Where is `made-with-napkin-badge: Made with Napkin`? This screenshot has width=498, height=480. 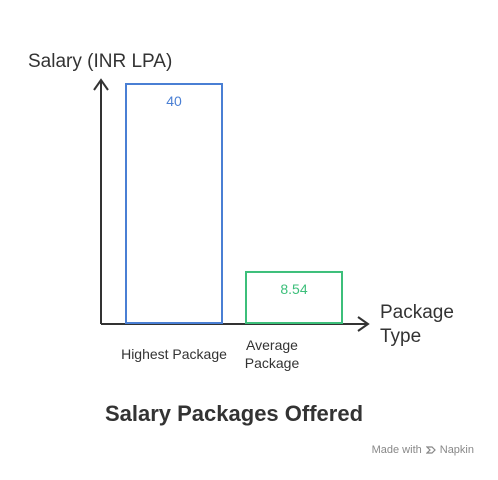 made-with-napkin-badge: Made with Napkin is located at coordinates (423, 450).